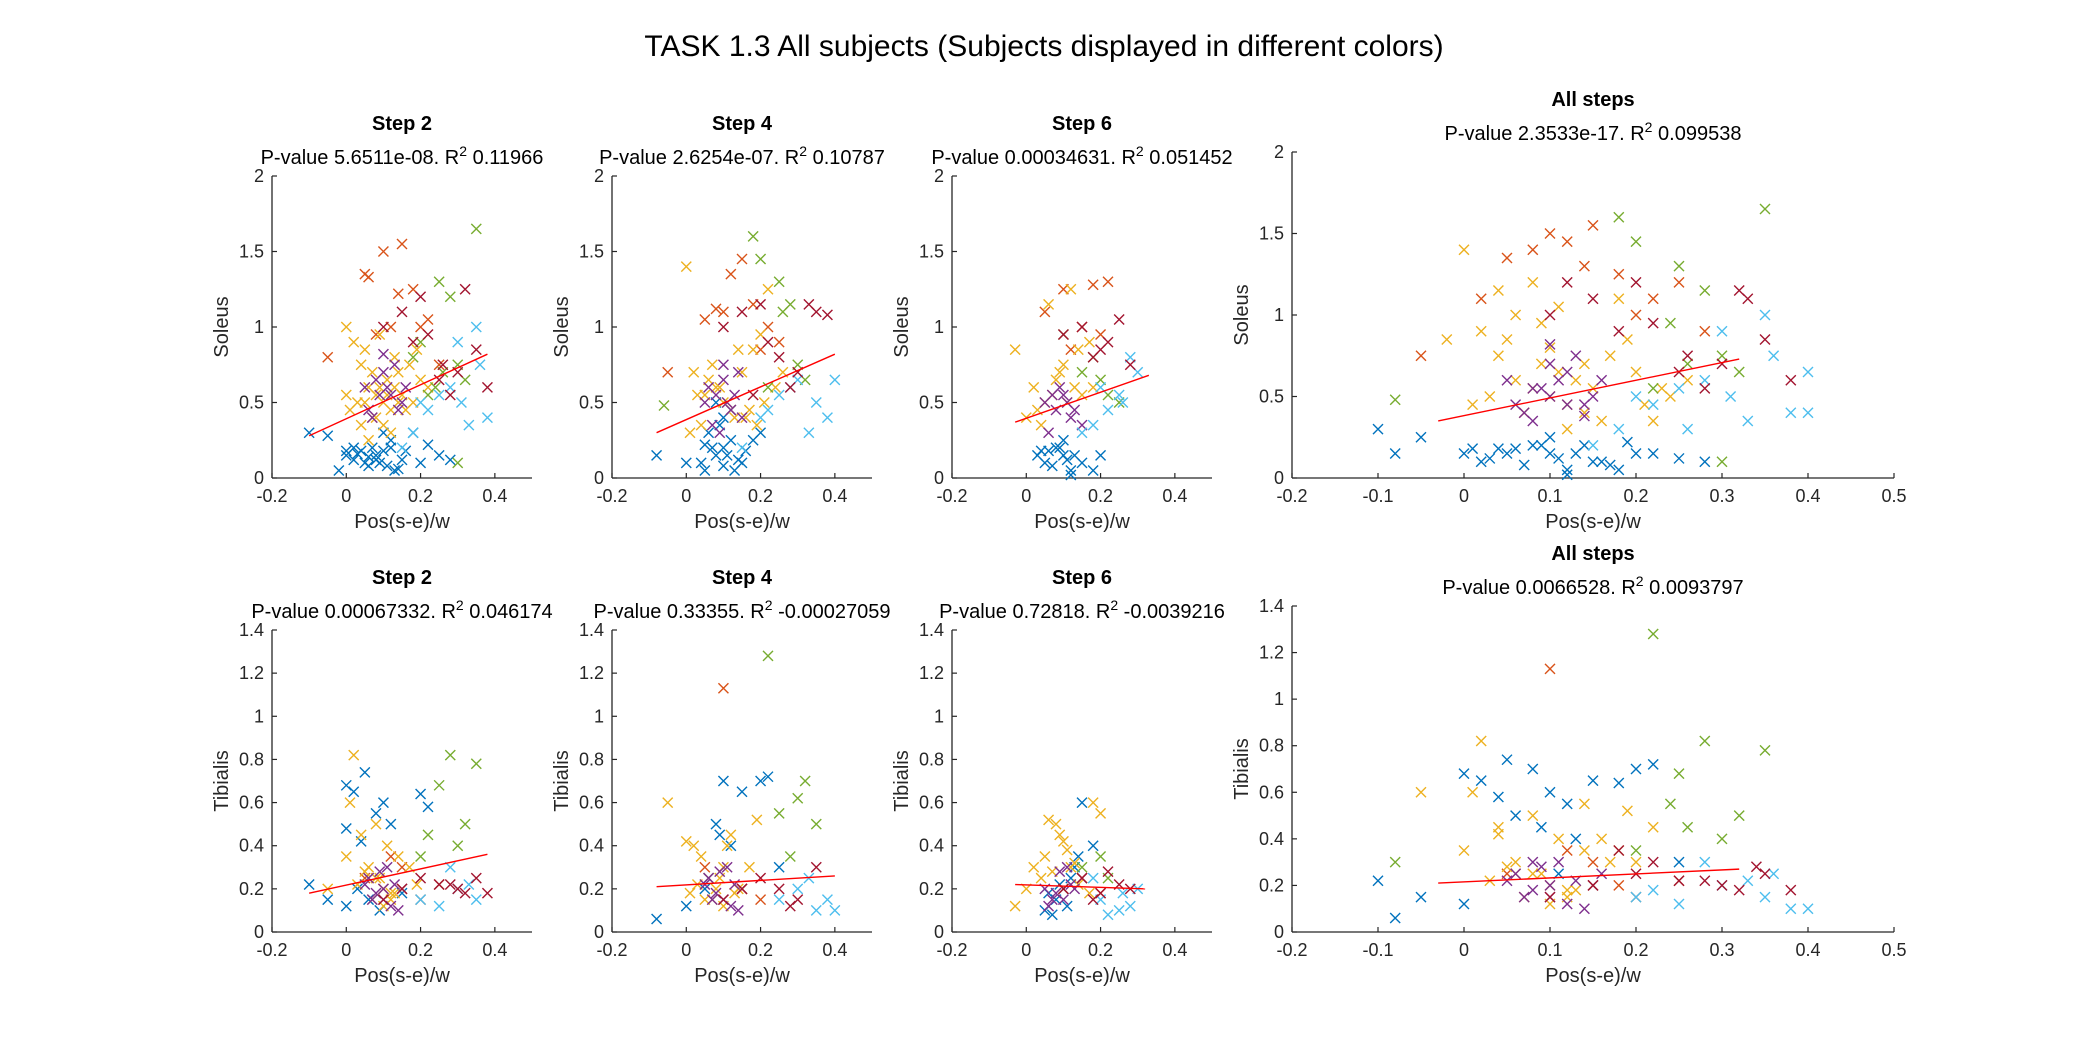  What do you see at coordinates (401, 610) in the screenshot?
I see `panel-subtitle: P-value 0.00067332. R2 0.046174` at bounding box center [401, 610].